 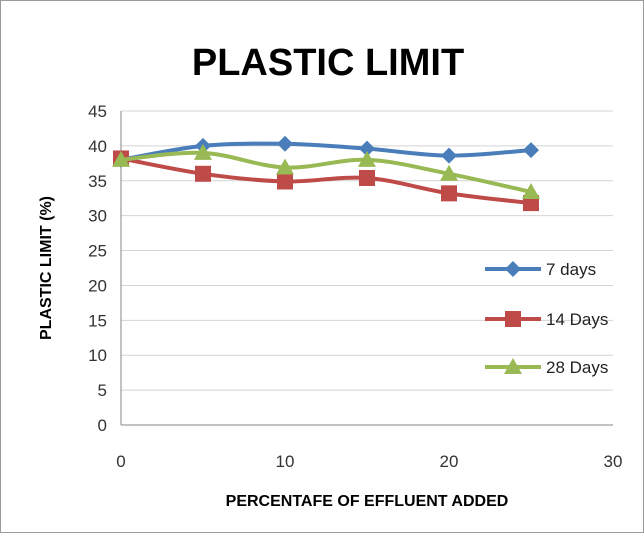 I want to click on x-tick-label: 20, so click(x=449, y=461).